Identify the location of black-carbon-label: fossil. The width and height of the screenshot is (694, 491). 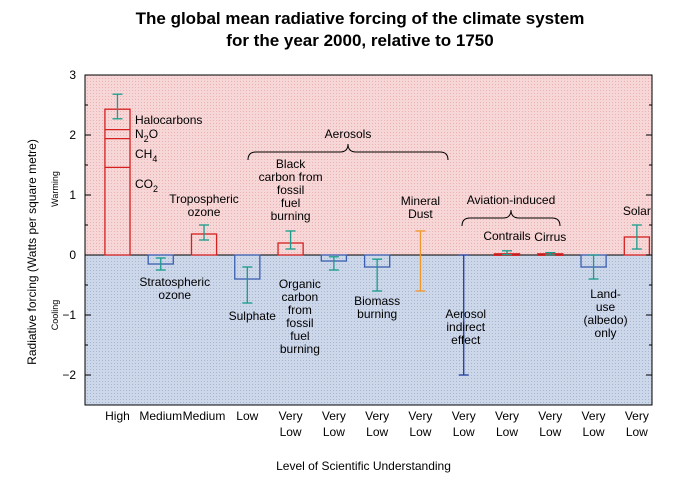
(290, 190).